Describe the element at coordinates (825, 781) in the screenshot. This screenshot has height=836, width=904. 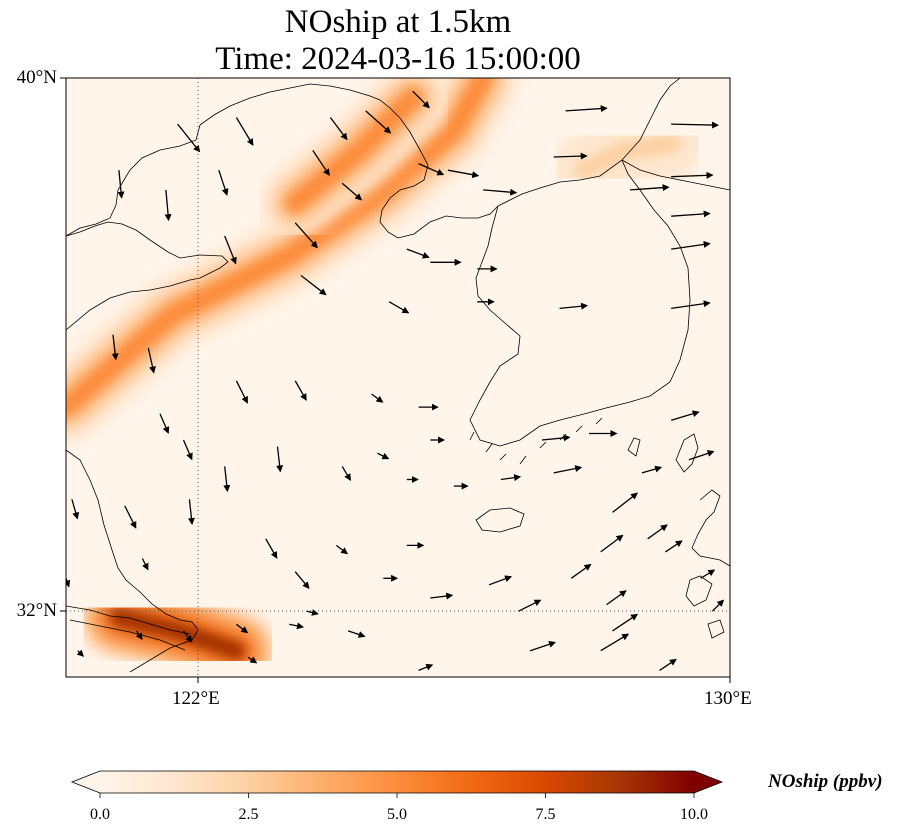
I see `colorbar-label: NOship (ppbv)` at that location.